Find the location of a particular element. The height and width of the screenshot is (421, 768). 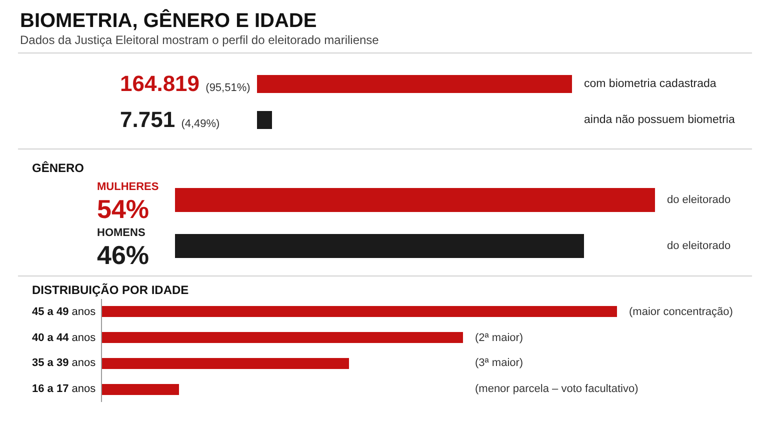

chart-title: DISTRIBUIÇÃO POR IDADE is located at coordinates (110, 290).